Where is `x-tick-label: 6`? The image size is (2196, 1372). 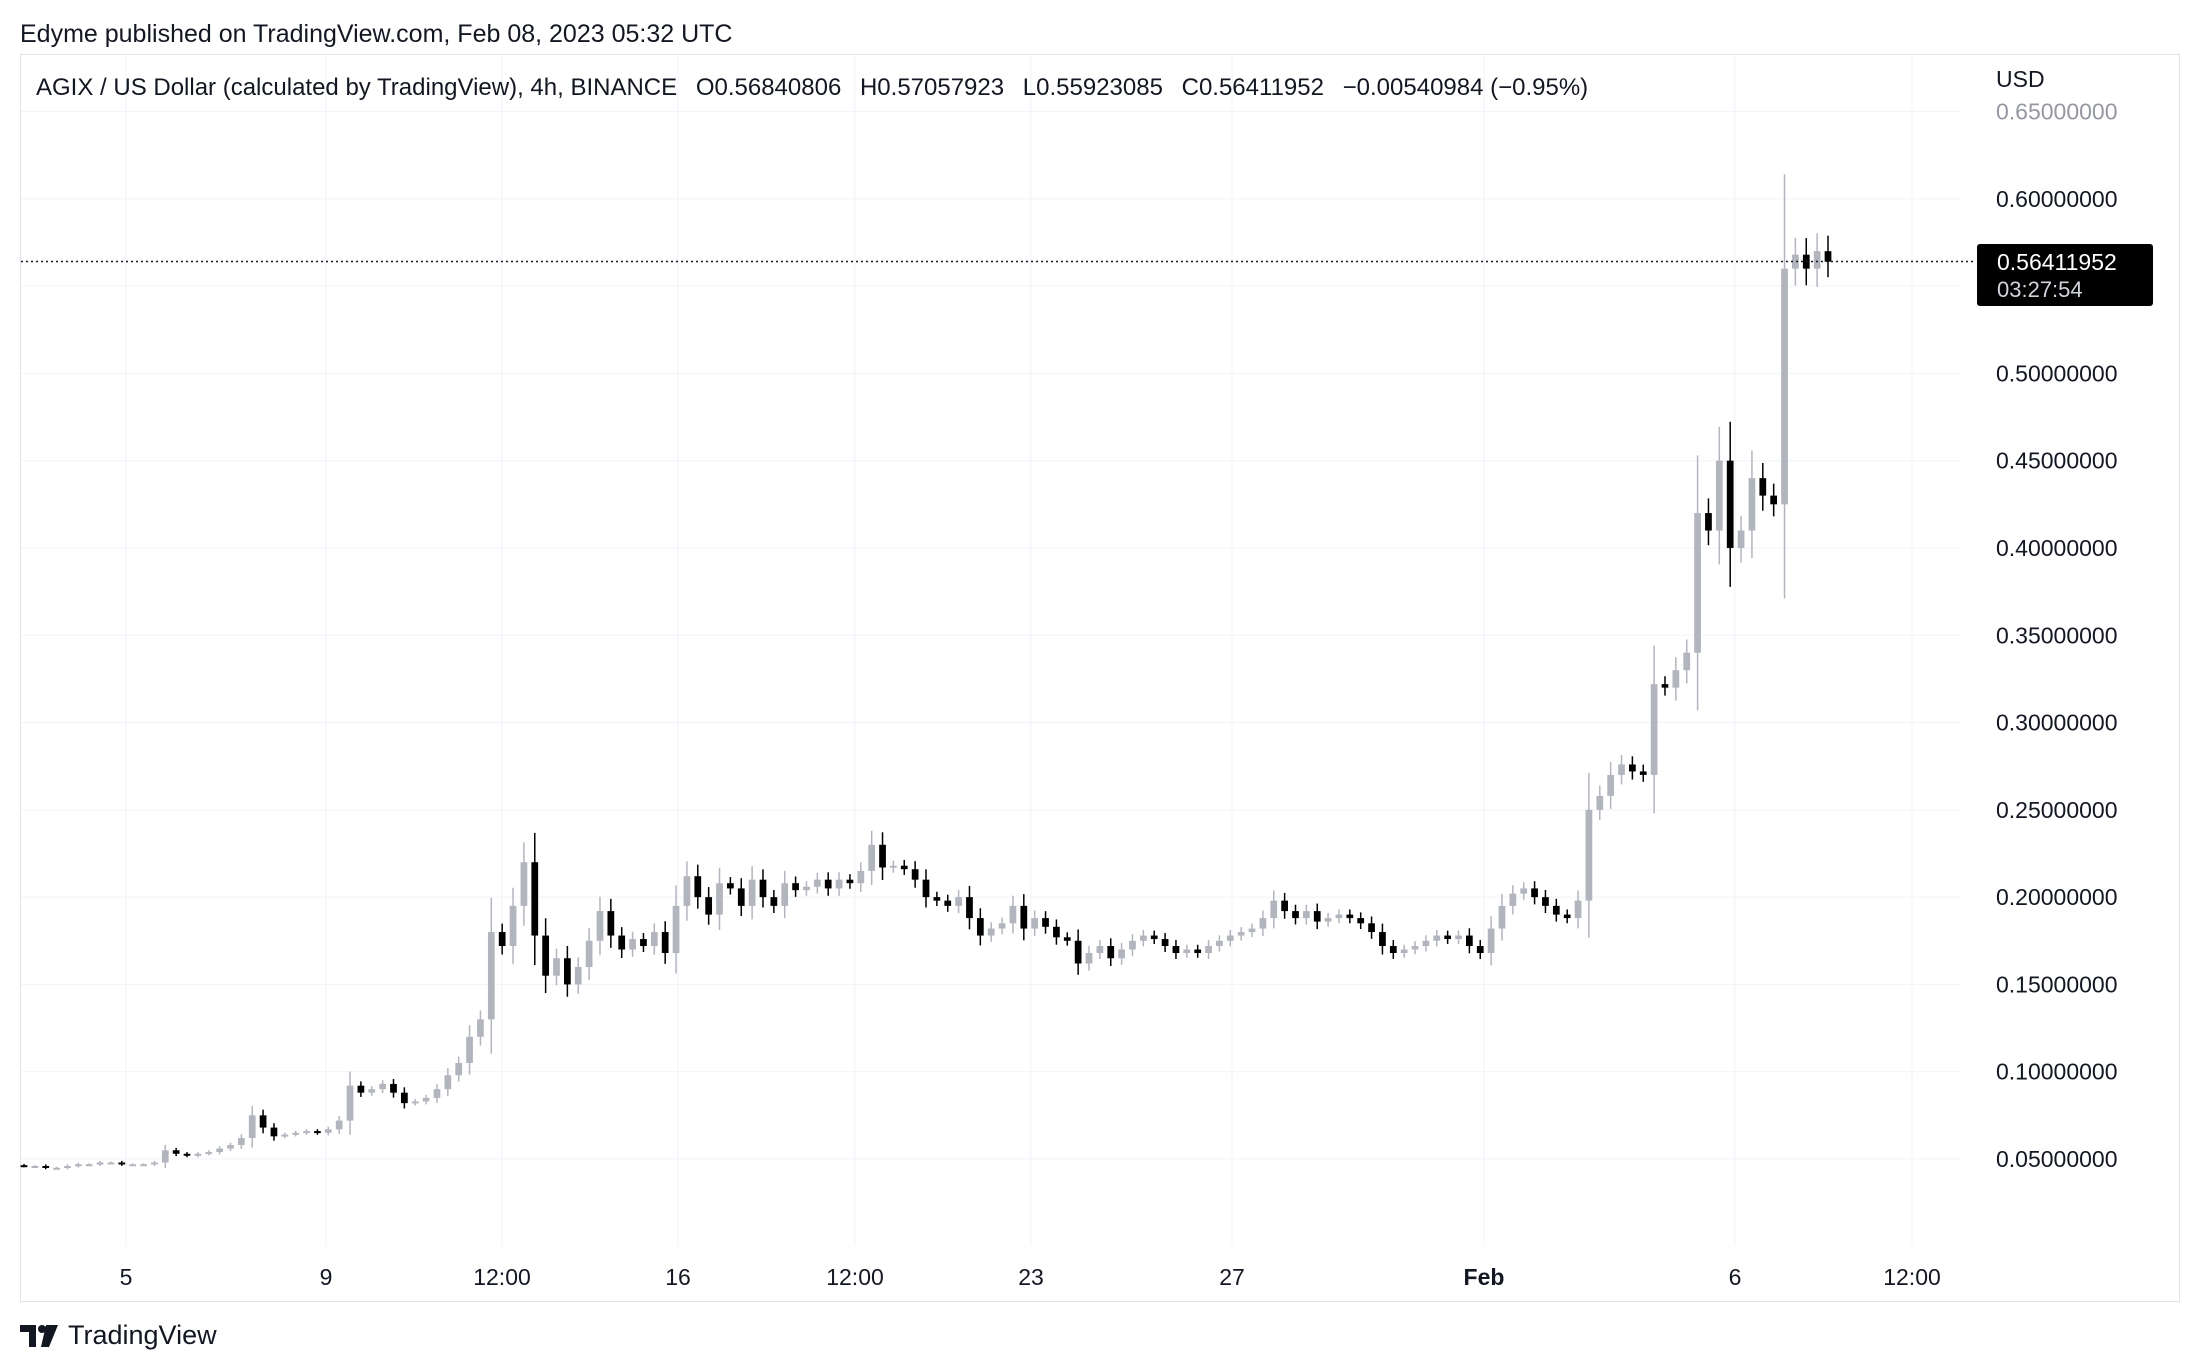 x-tick-label: 6 is located at coordinates (1735, 1277).